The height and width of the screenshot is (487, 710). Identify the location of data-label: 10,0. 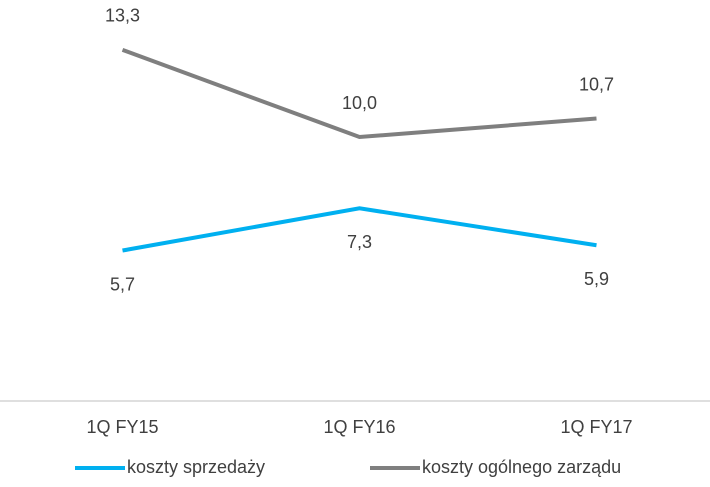
(359, 103).